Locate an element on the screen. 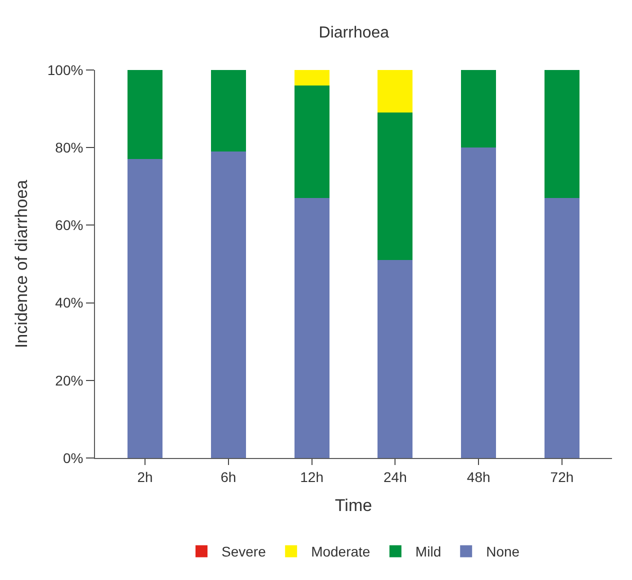 The width and height of the screenshot is (632, 580). legend-label: Moderate is located at coordinates (340, 552).